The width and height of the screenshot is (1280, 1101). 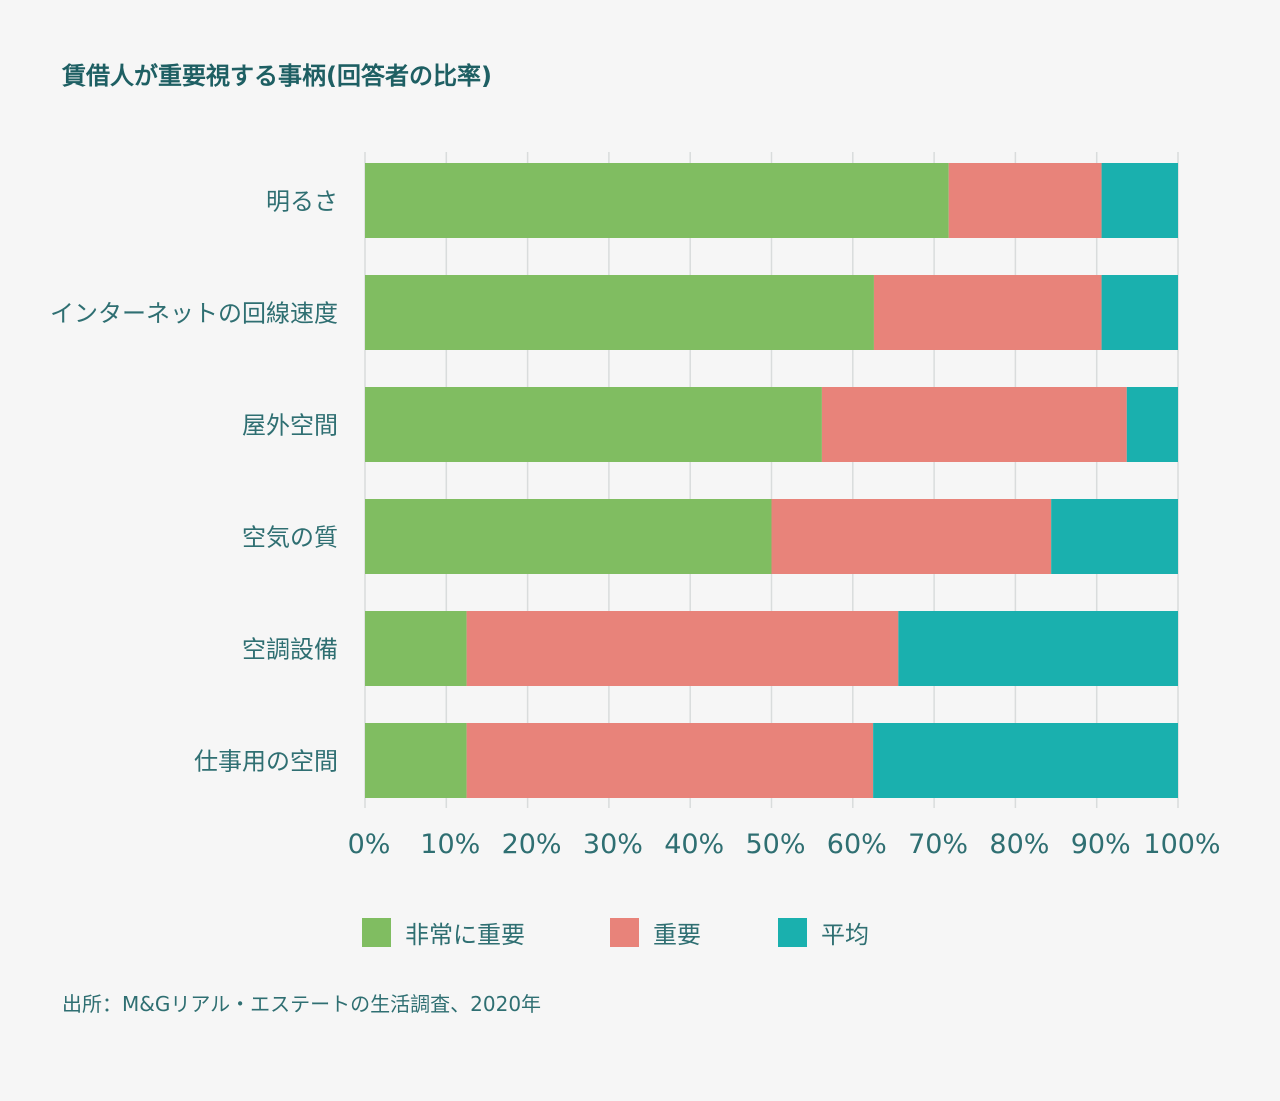 I want to click on x-tick-label: 10%, so click(x=450, y=844).